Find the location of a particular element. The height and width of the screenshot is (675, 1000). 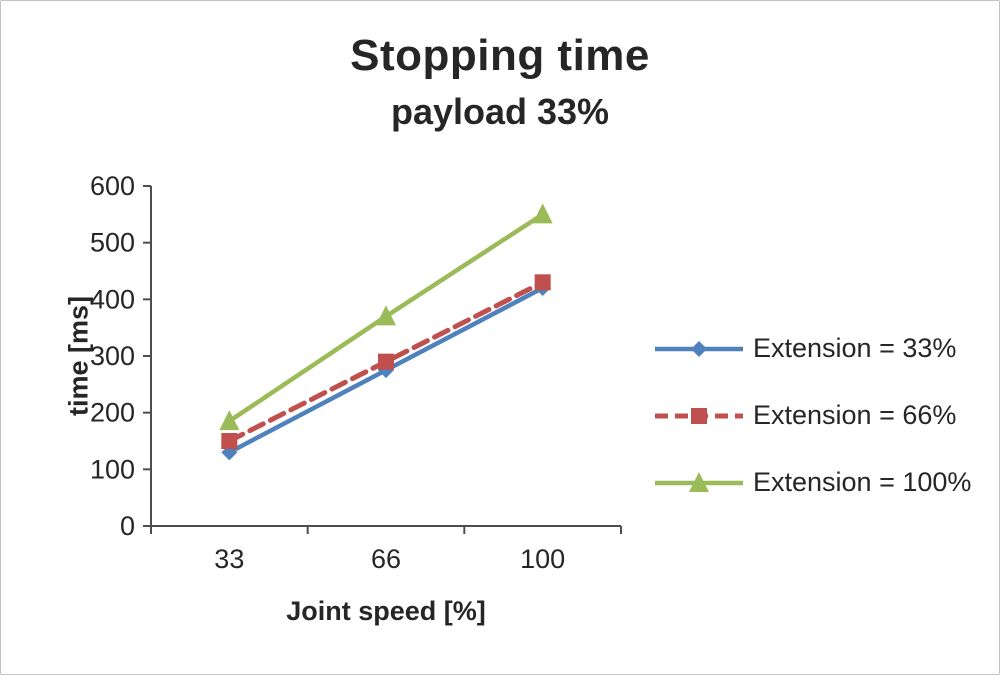

legend-item: Extension = 33% is located at coordinates (812, 348).